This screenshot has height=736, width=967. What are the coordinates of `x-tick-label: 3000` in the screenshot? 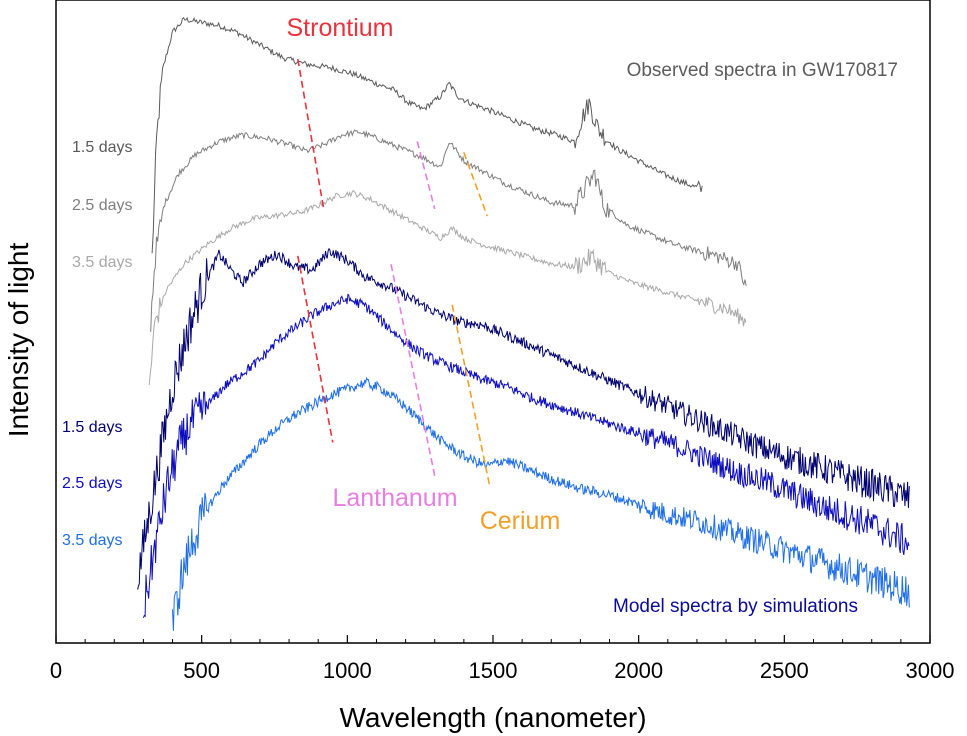 It's located at (930, 670).